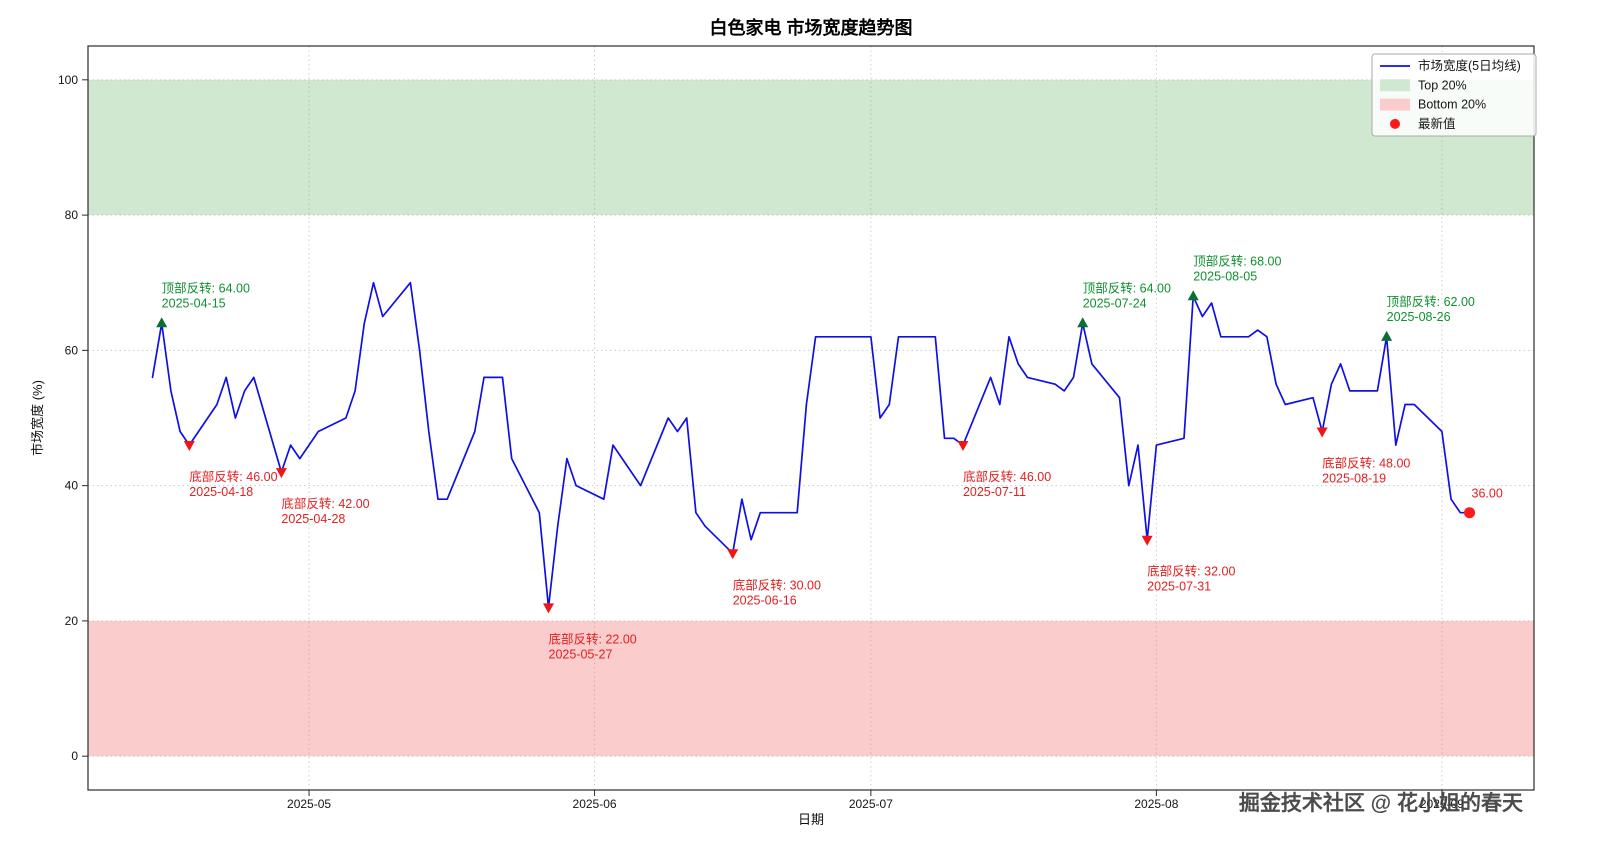 The height and width of the screenshot is (856, 1605). Describe the element at coordinates (309, 804) in the screenshot. I see `x-tick-label: 2025-05` at that location.